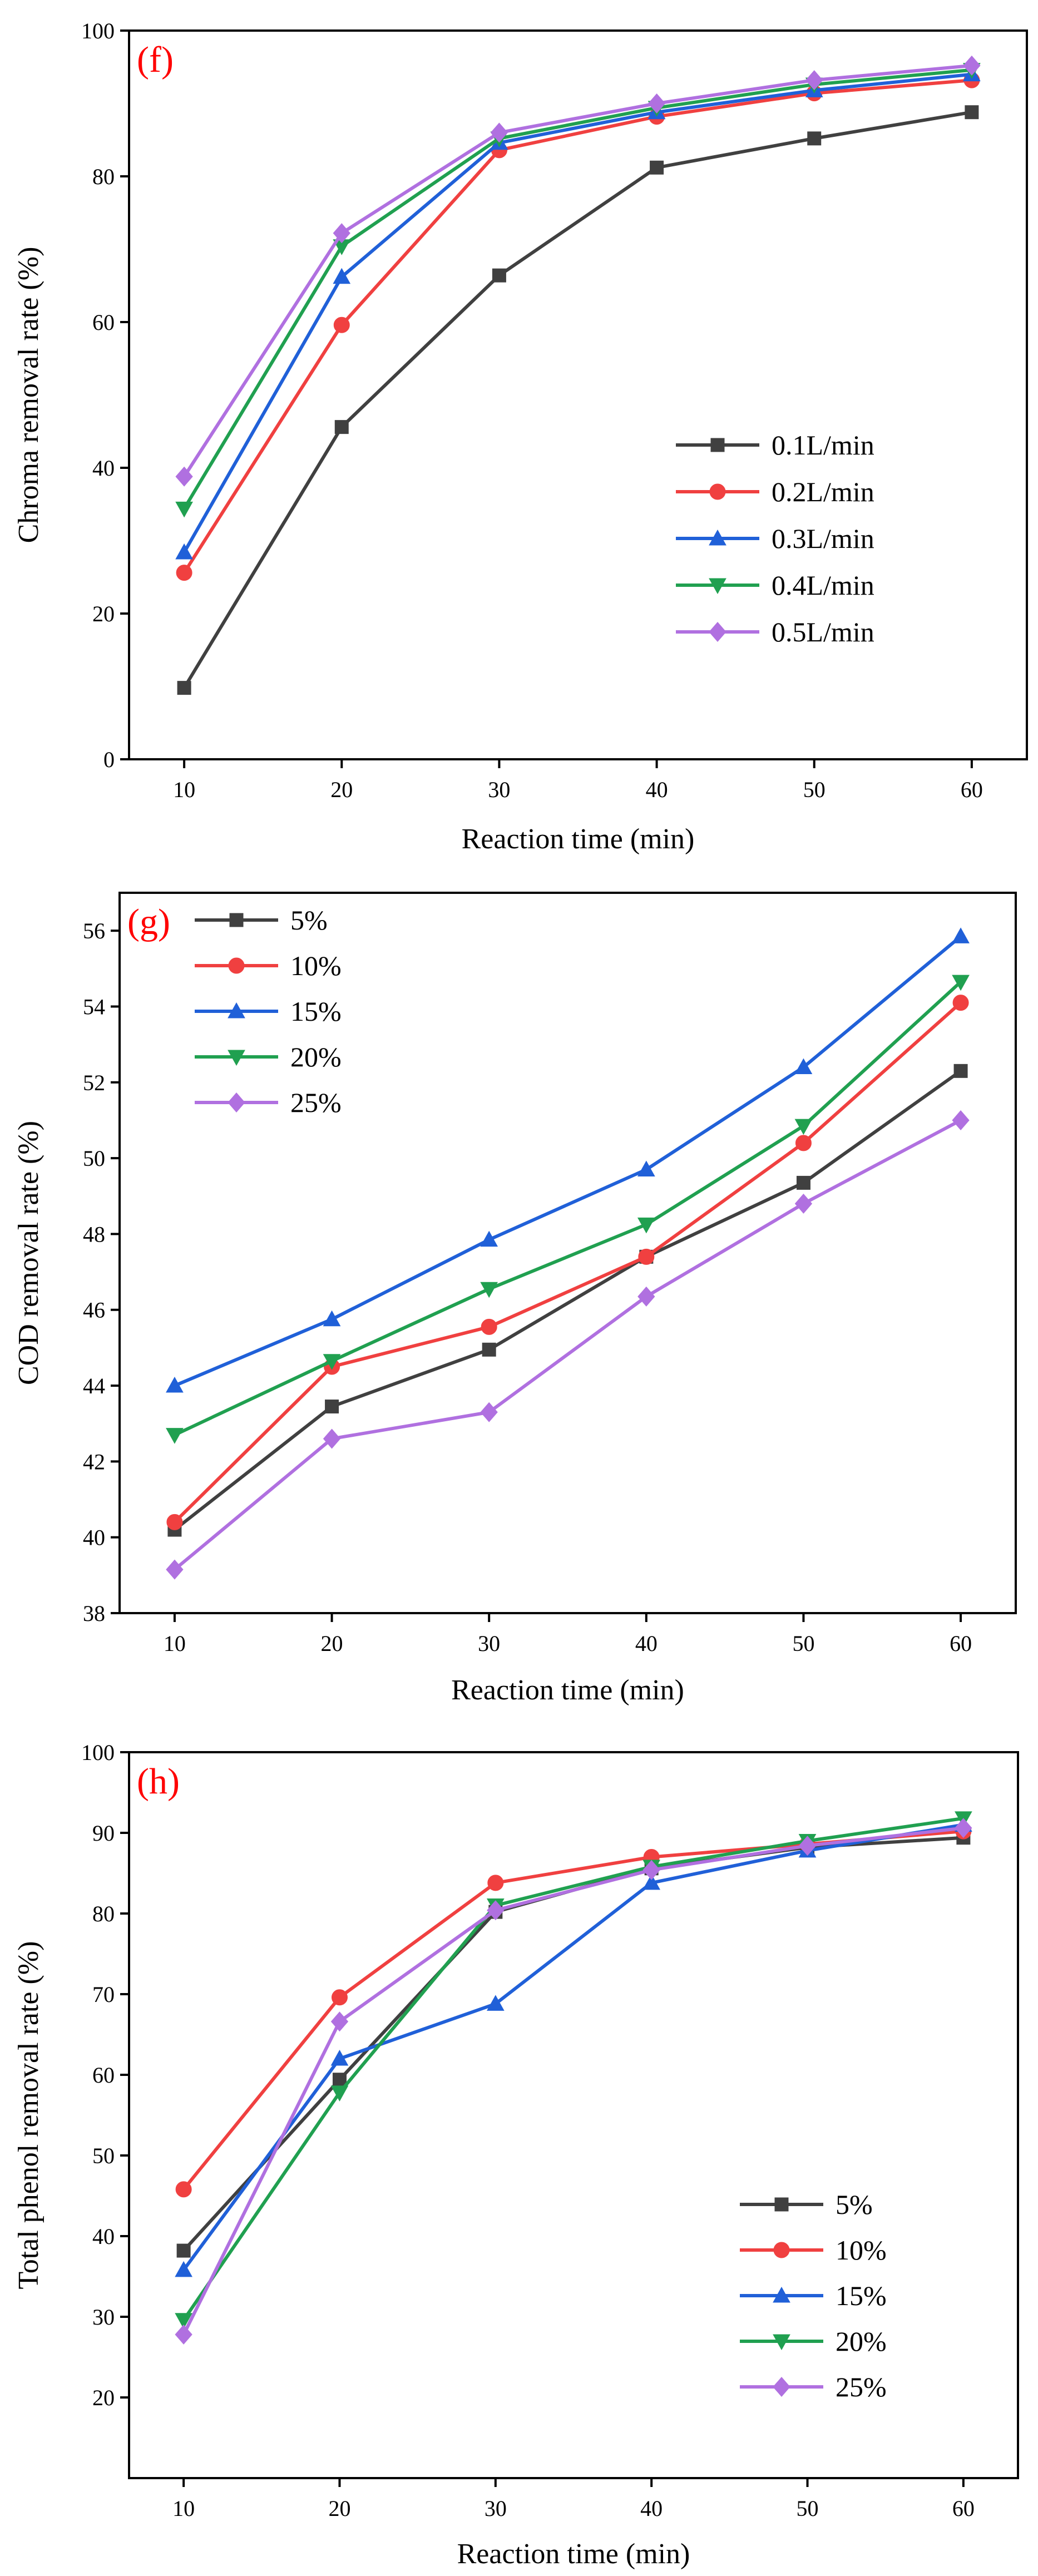  Describe the element at coordinates (103, 2317) in the screenshot. I see `y-tick-label: 30` at that location.